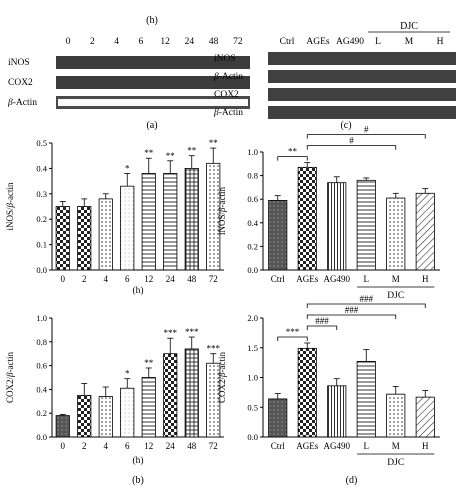  What do you see at coordinates (116, 42) in the screenshot?
I see `blot-a-lane-label: 4` at bounding box center [116, 42].